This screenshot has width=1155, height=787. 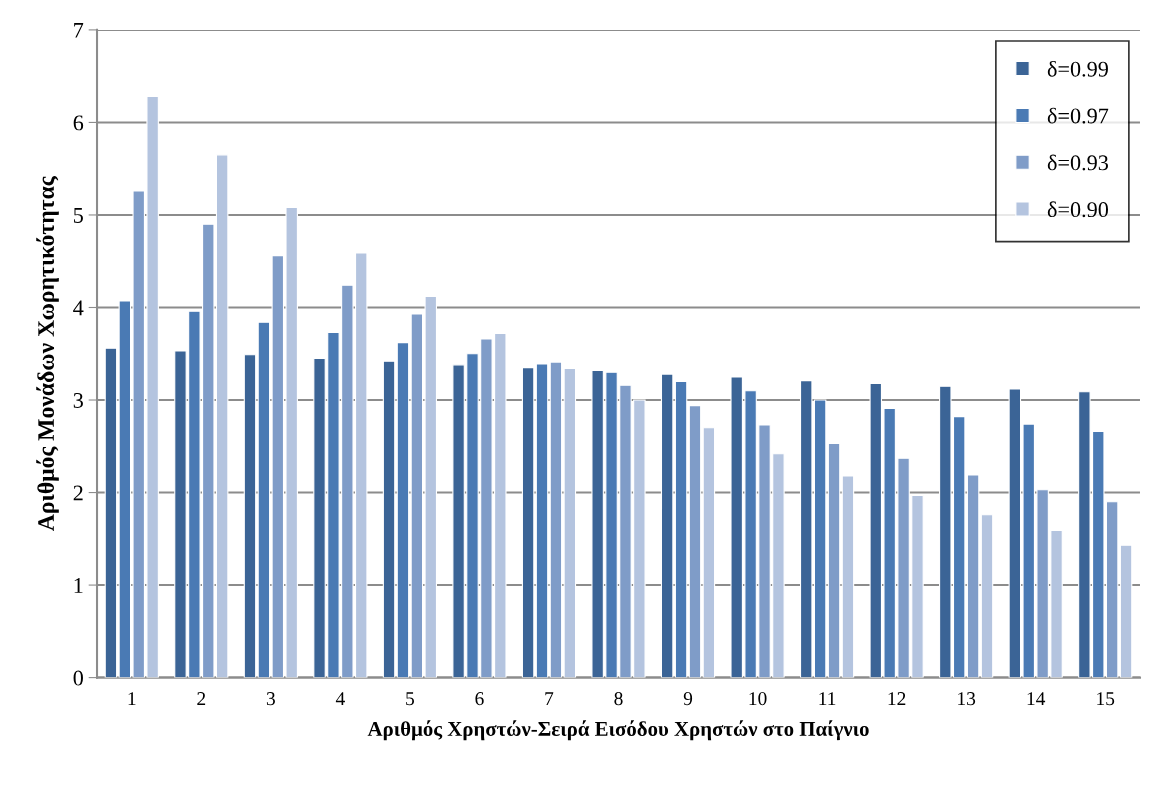 I want to click on legend-label: δ=0.99, so click(x=1077, y=68).